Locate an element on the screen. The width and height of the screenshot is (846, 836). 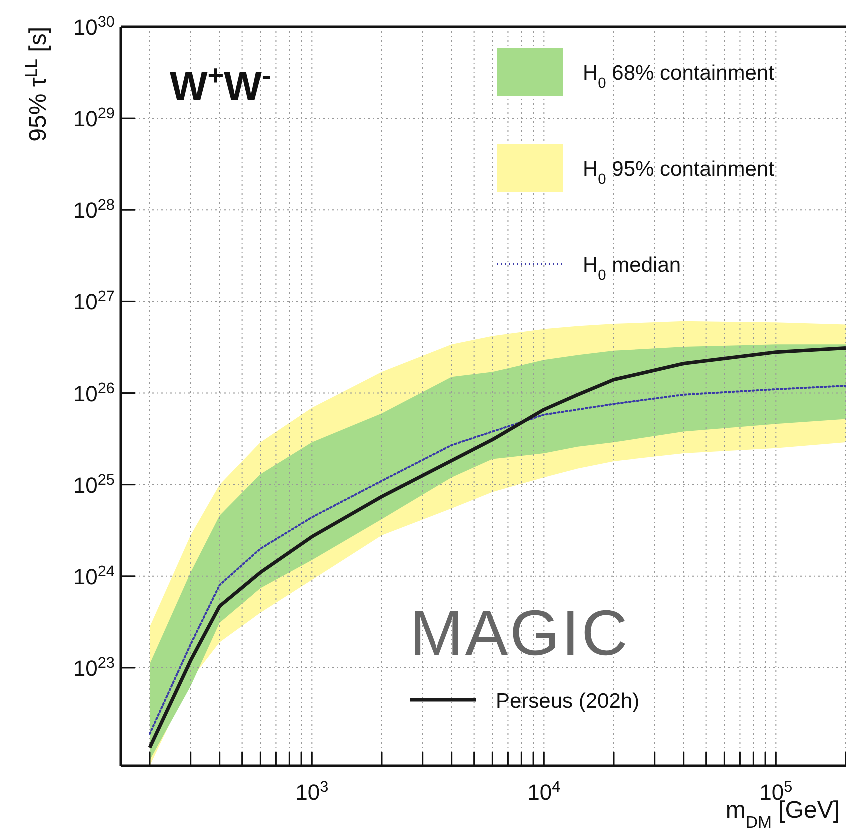
y-tick-label: 10$^{30}$ is located at coordinates (94, 27).